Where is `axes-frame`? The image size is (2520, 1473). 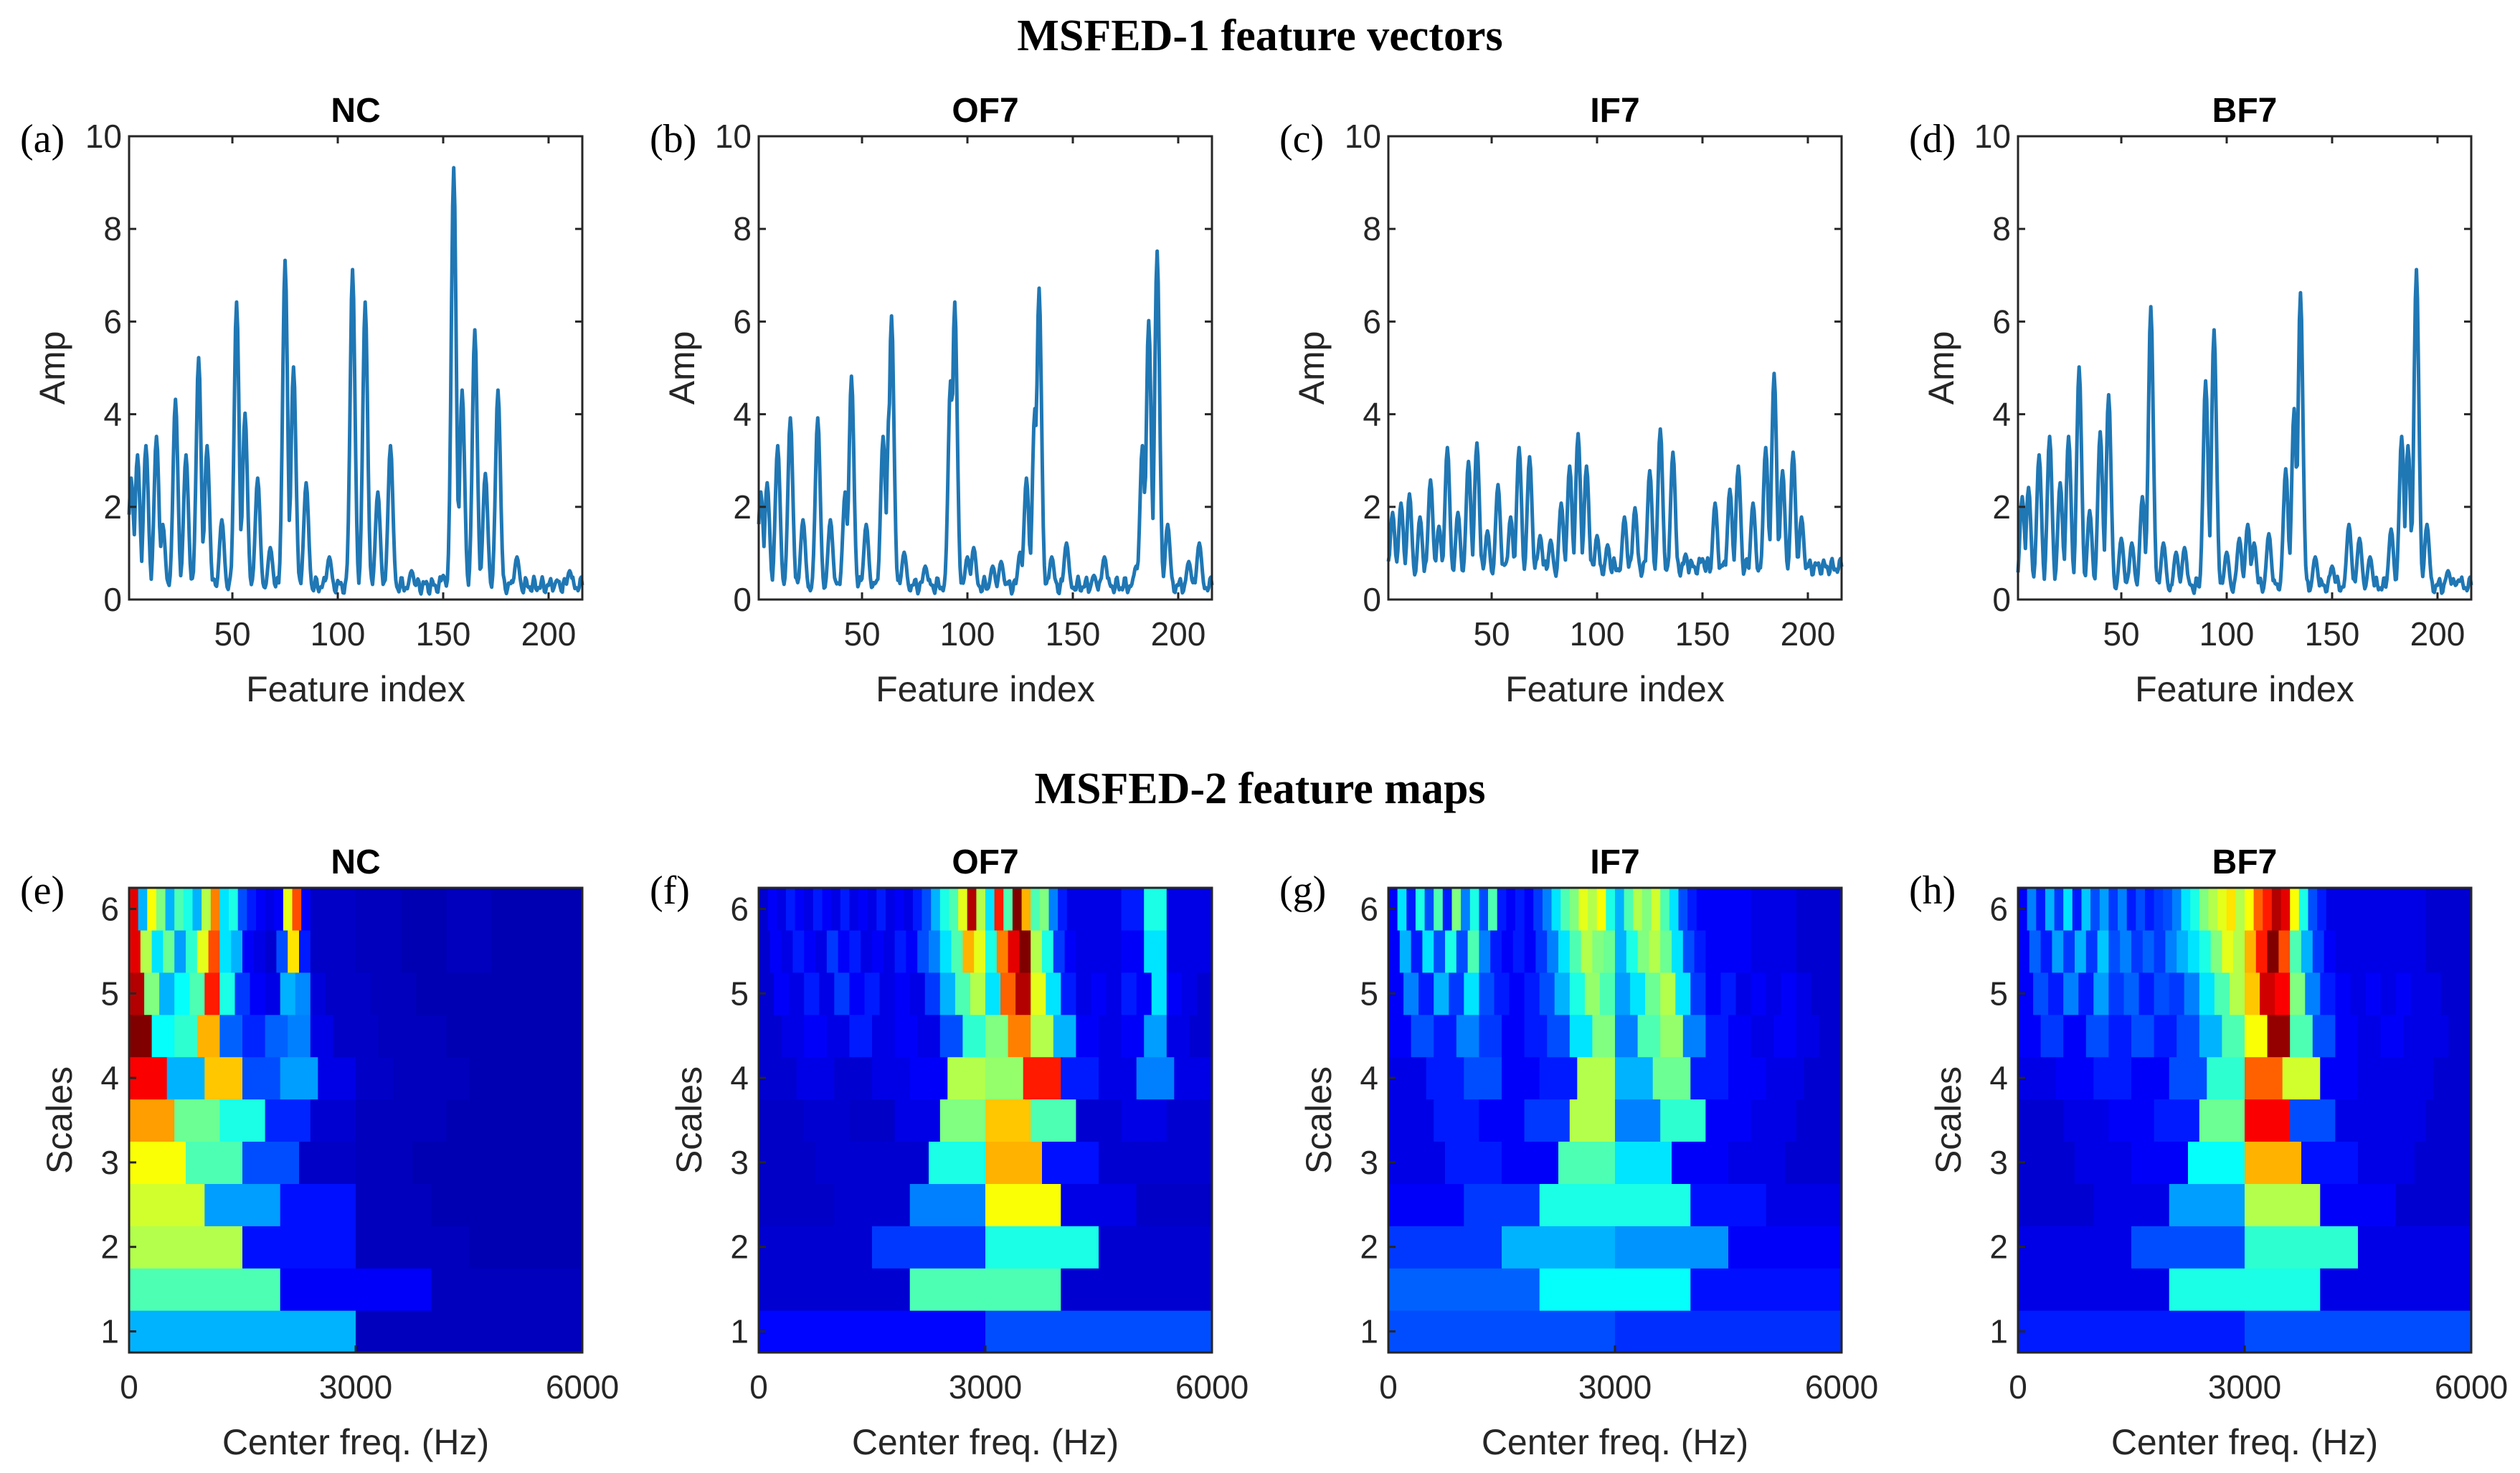
axes-frame is located at coordinates (2245, 368).